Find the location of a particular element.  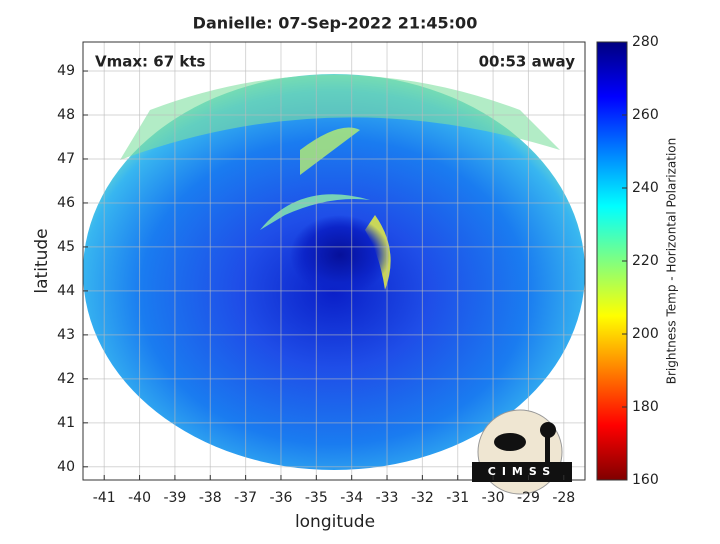

y-tick-label: 45 is located at coordinates (66, 247).